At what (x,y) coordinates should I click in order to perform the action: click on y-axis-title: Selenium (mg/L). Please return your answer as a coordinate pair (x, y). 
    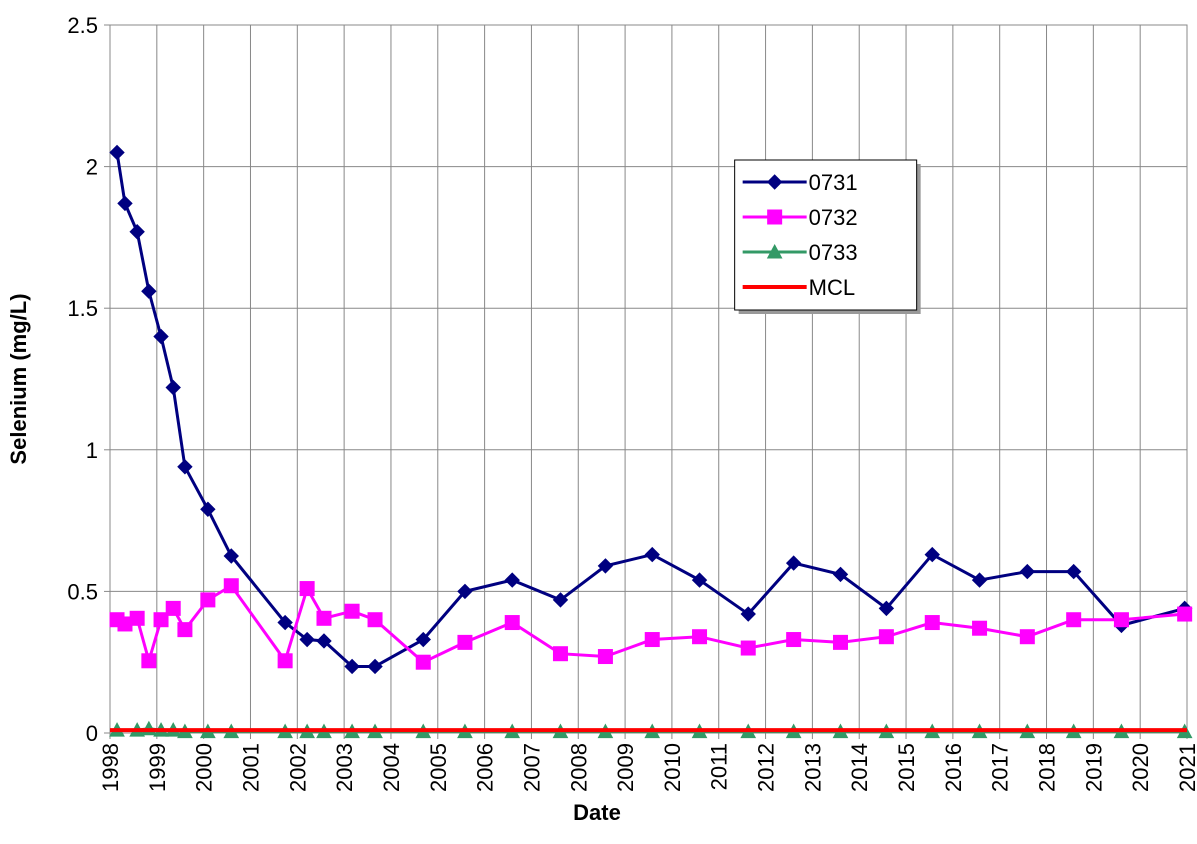
    Looking at the image, I should click on (18, 378).